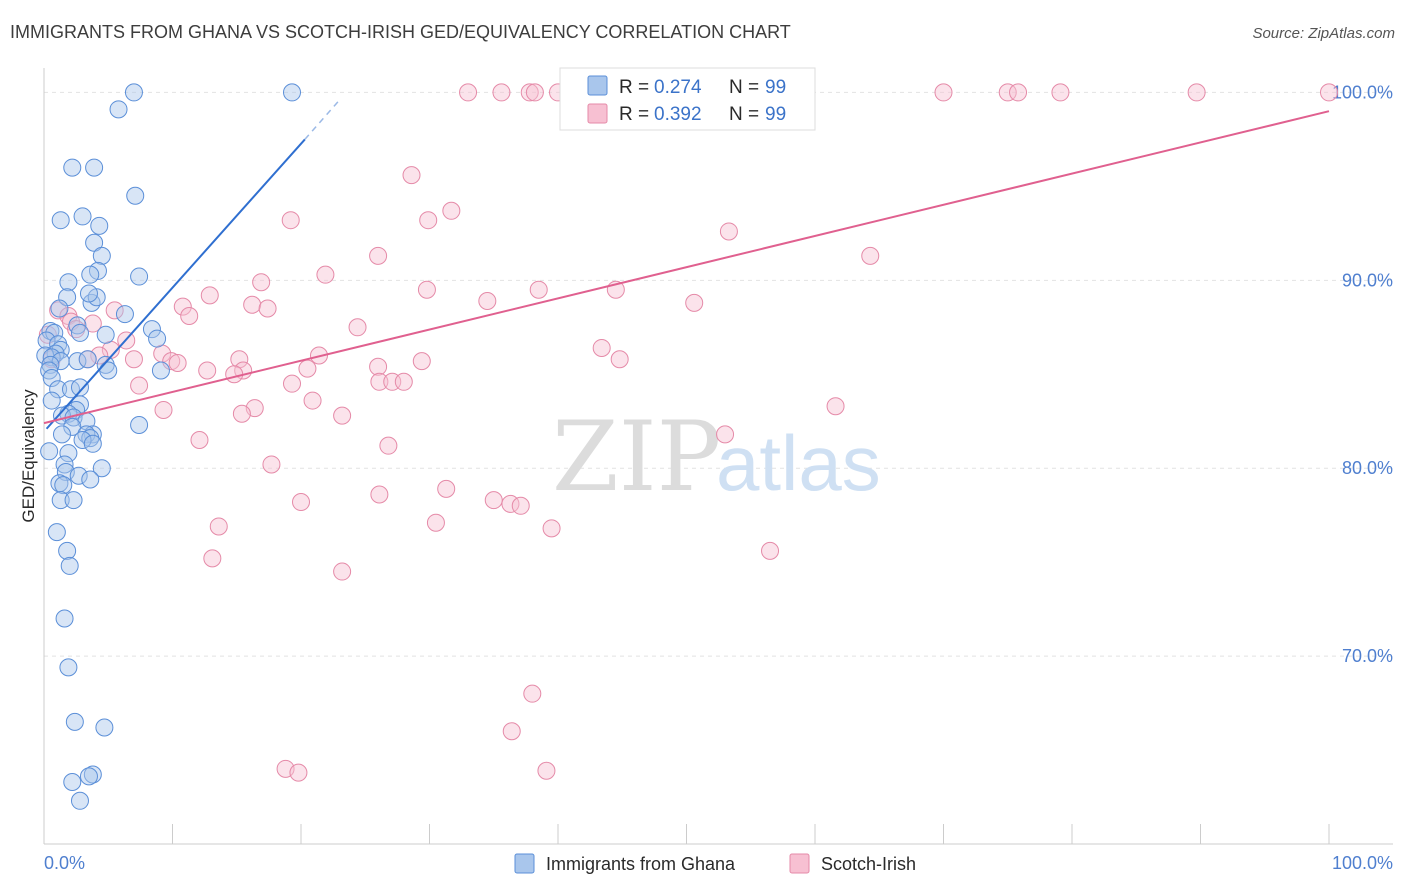 This screenshot has height=892, width=1406. I want to click on chart-source: Source: ZipAtlas.com, so click(1323, 33).